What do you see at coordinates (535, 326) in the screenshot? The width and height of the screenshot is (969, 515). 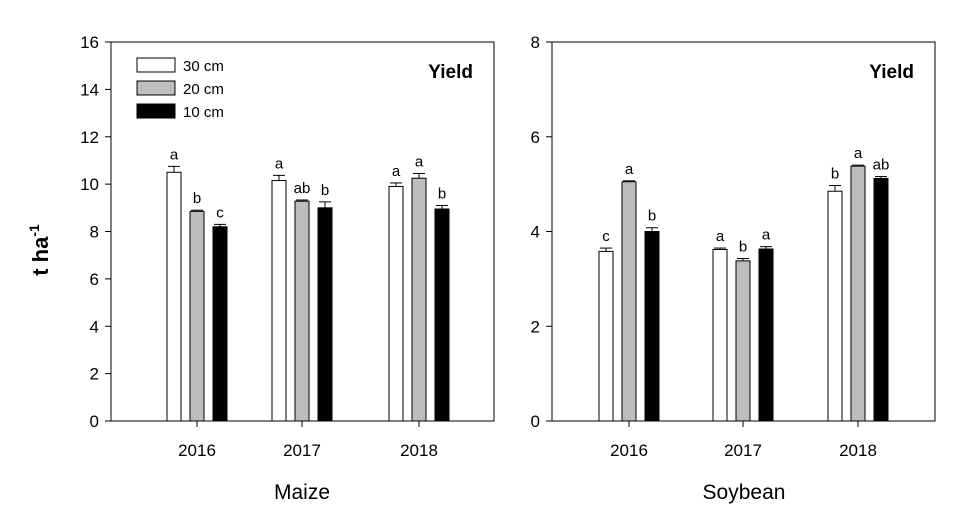 I see `soybean-y-tick-label: 2` at bounding box center [535, 326].